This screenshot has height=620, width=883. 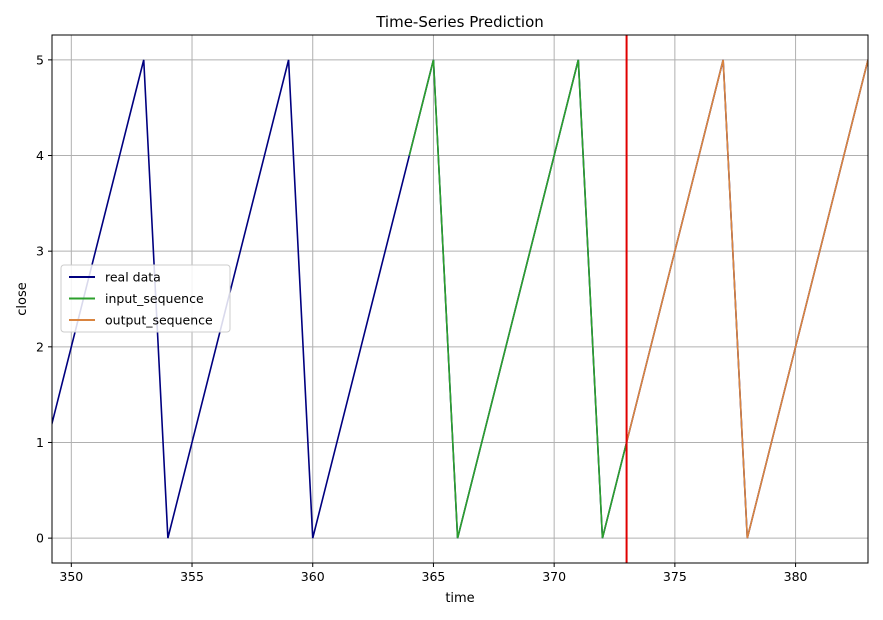 I want to click on x-tick-label: 350, so click(x=71, y=576).